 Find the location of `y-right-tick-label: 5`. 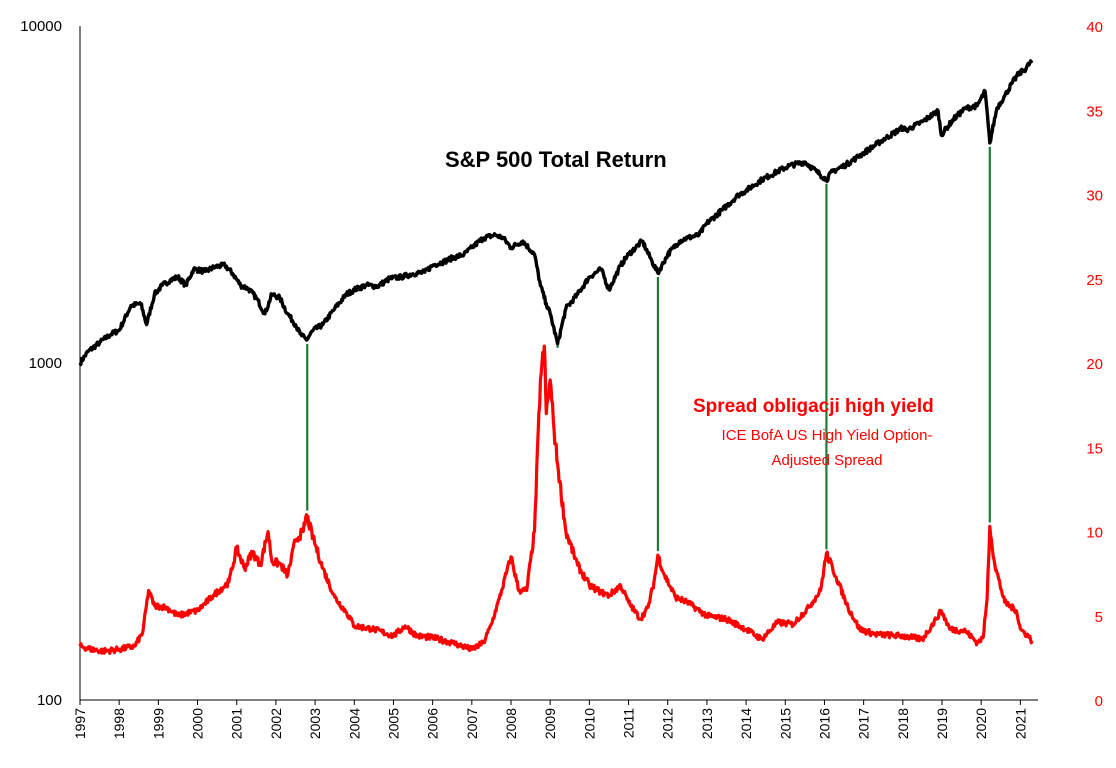

y-right-tick-label: 5 is located at coordinates (1099, 617).